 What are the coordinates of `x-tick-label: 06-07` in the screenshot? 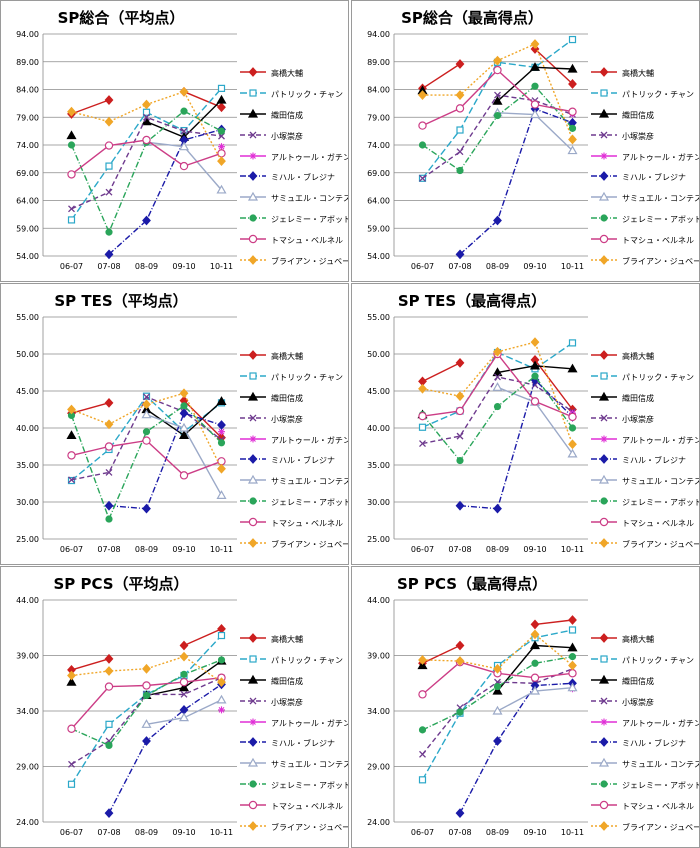 It's located at (422, 266).